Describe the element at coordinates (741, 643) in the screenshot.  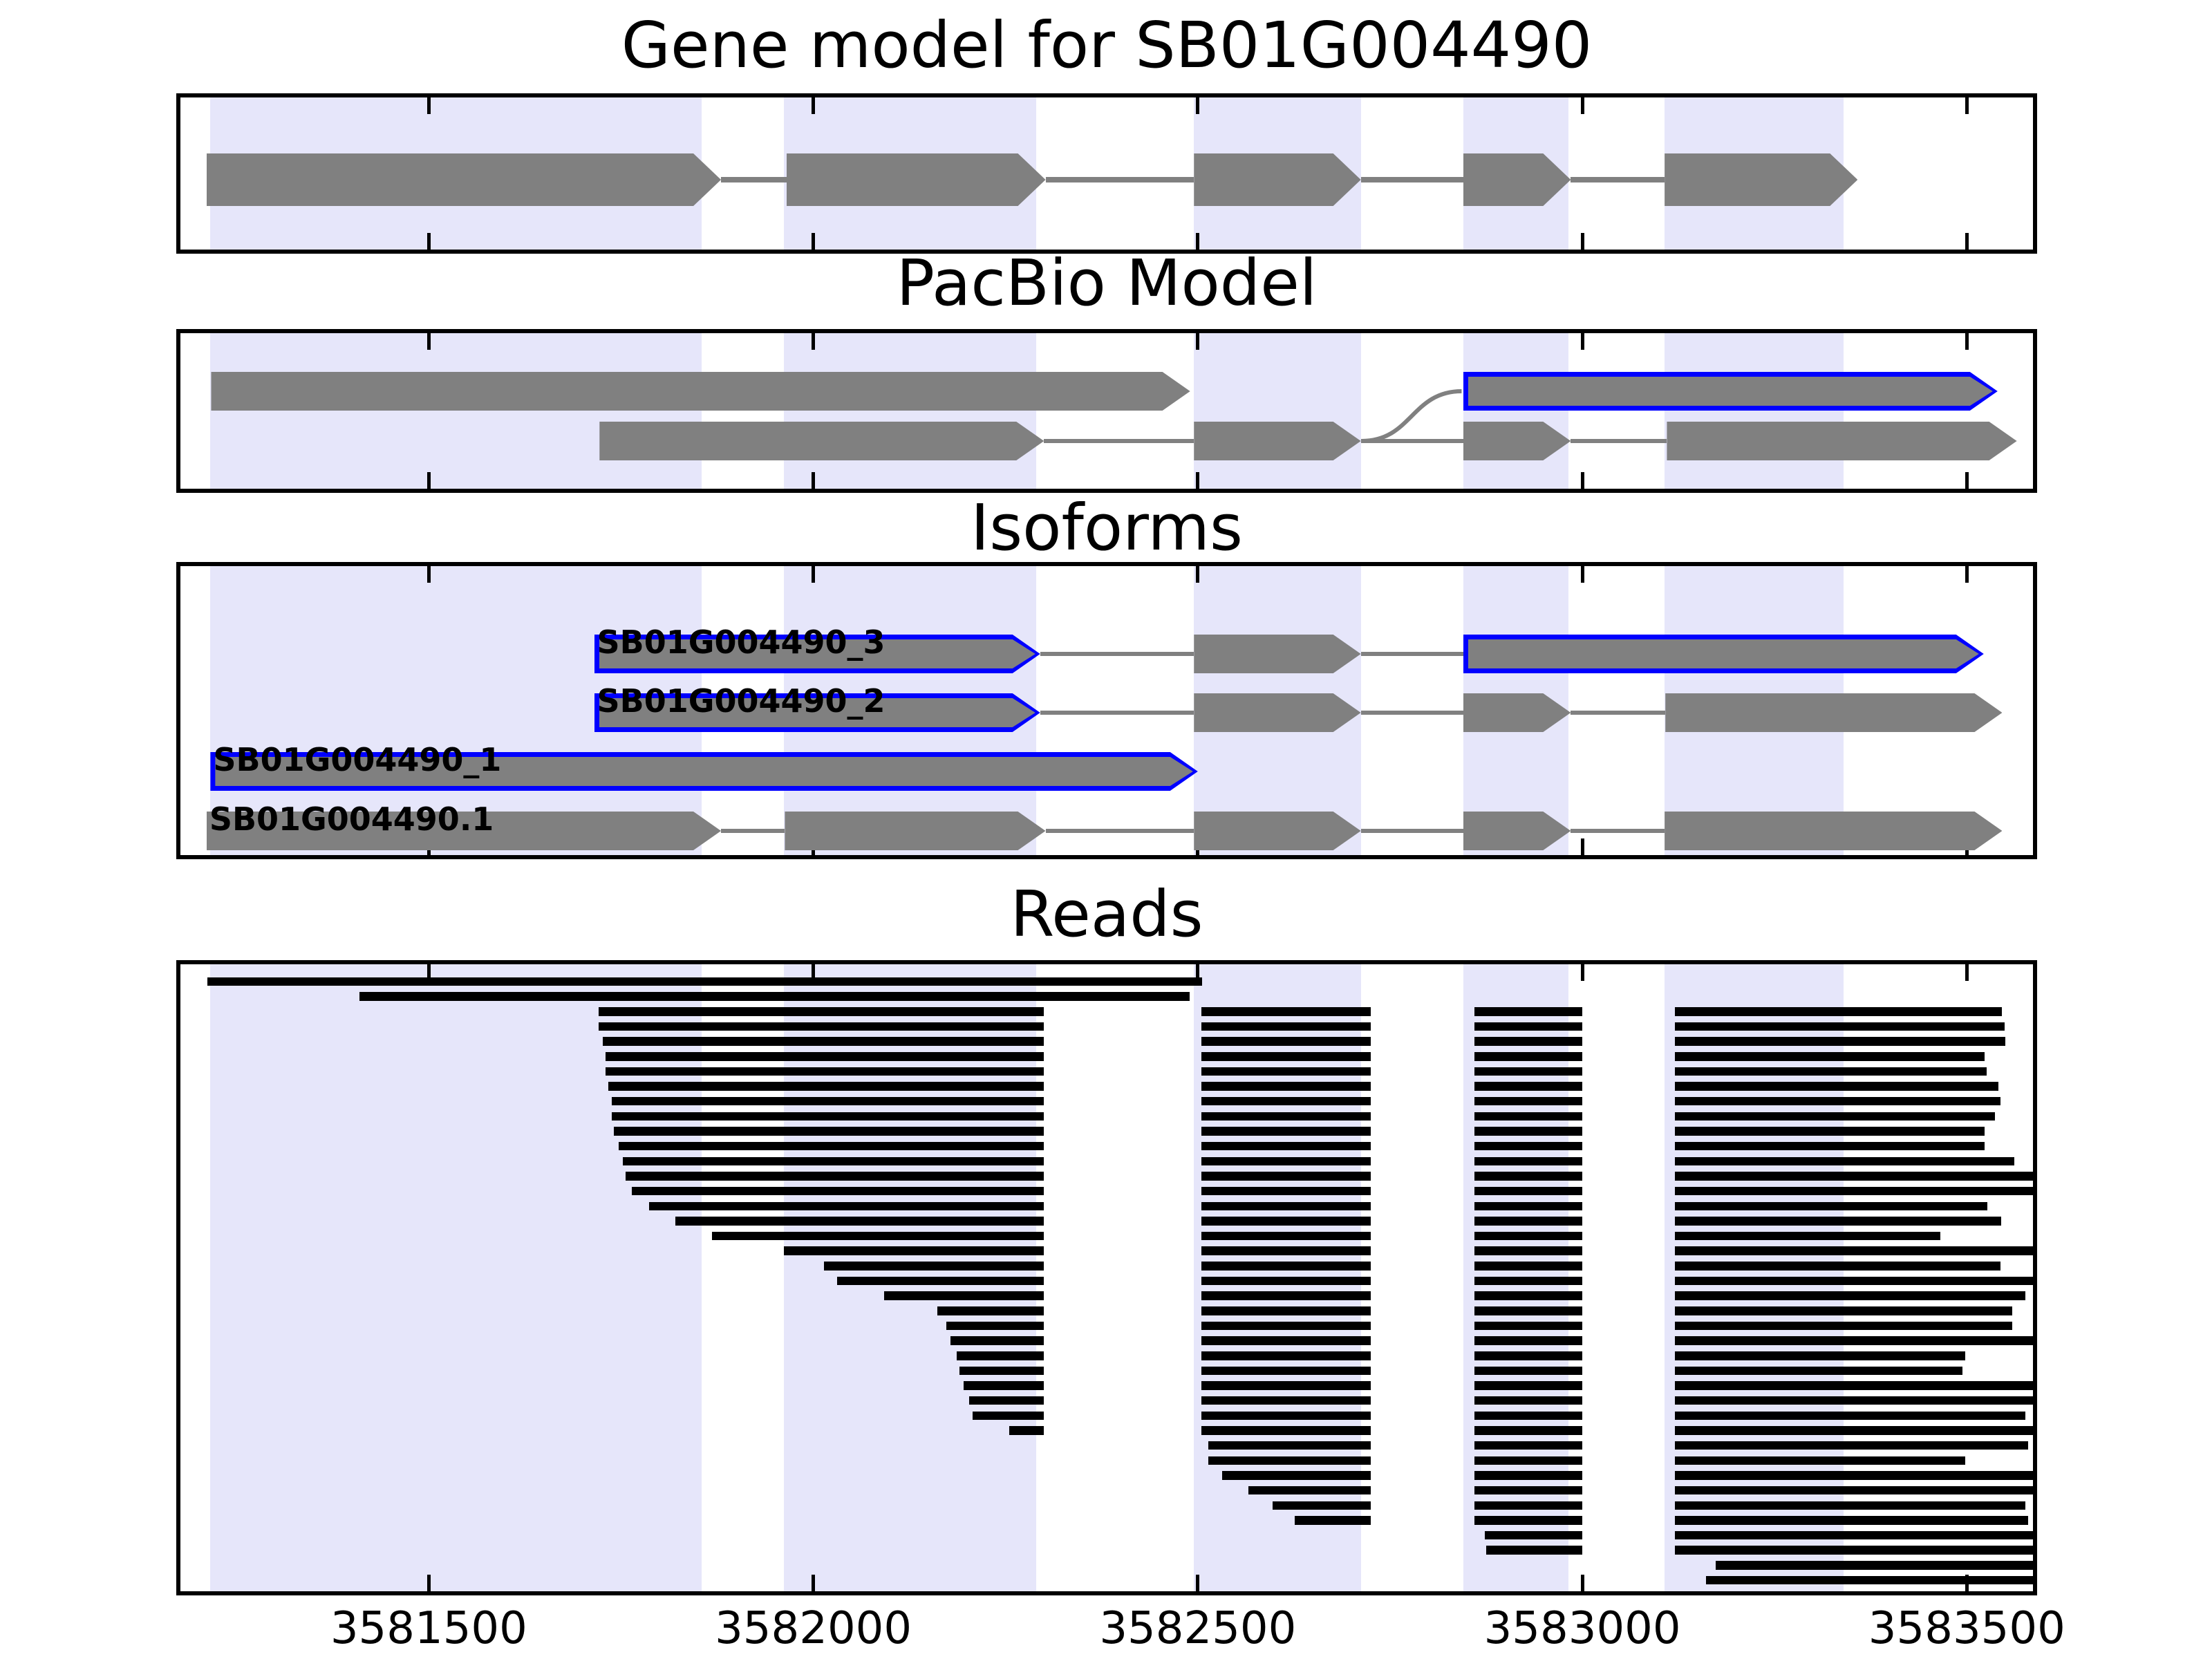
I see `isoform-label: SB01G004490_3` at that location.